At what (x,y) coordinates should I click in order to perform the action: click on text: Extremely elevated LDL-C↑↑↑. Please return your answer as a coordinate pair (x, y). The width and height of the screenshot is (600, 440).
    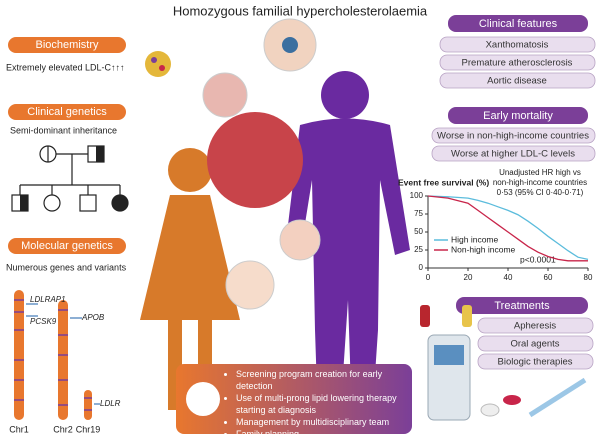
    Looking at the image, I should click on (65, 67).